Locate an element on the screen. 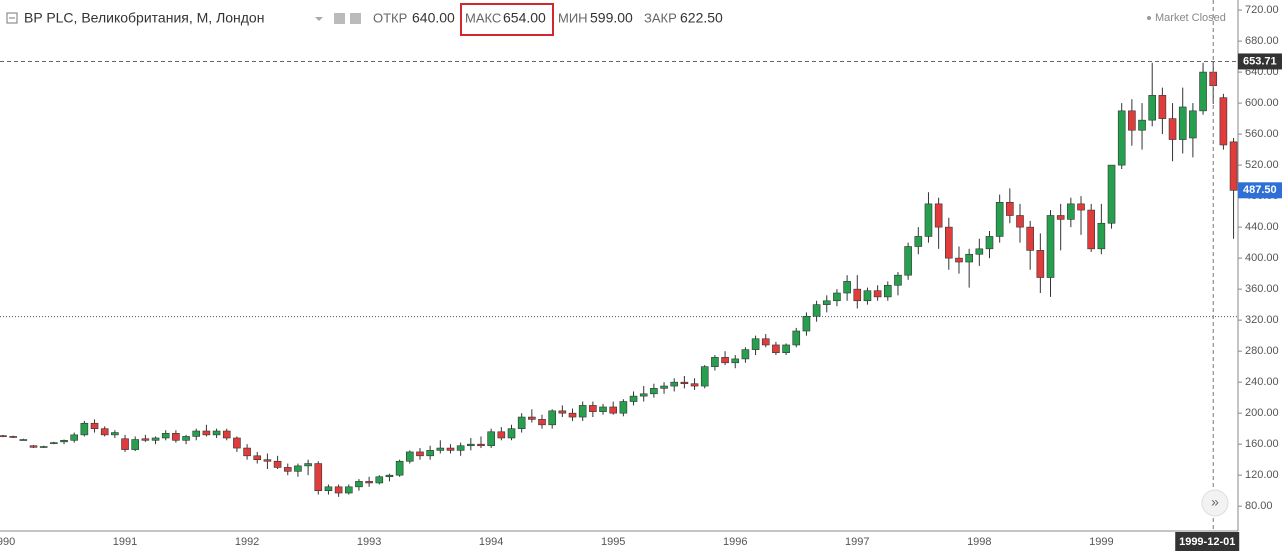 The width and height of the screenshot is (1282, 551). status-dot is located at coordinates (1149, 18).